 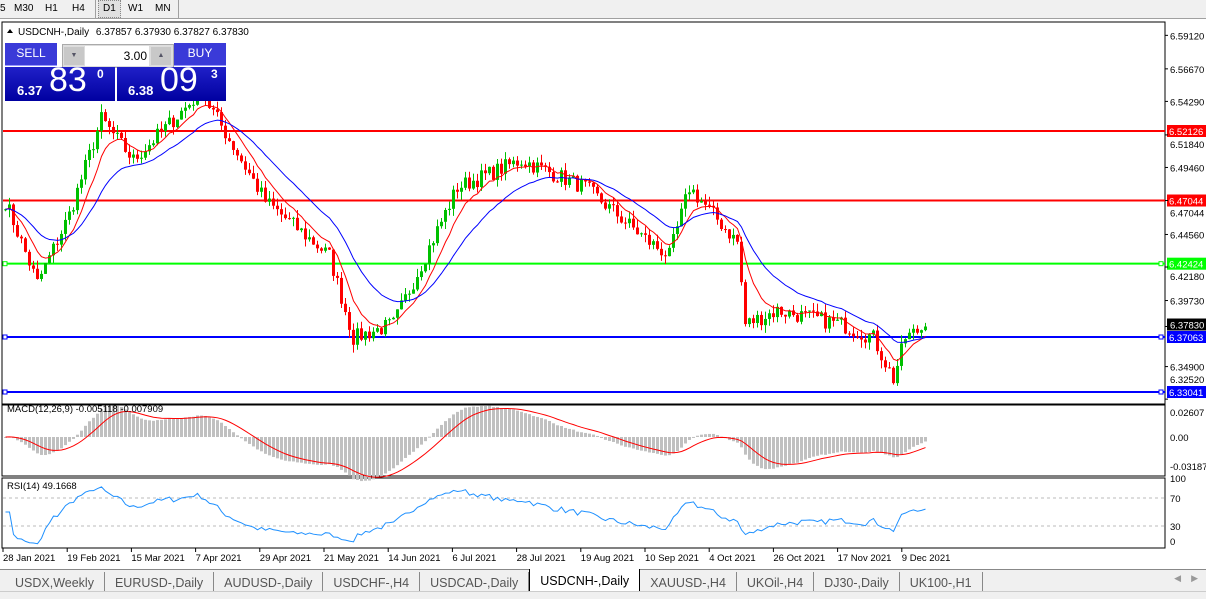 What do you see at coordinates (1186, 578) in the screenshot?
I see `tab-scroll-arrows-icon: ◀ ▶` at bounding box center [1186, 578].